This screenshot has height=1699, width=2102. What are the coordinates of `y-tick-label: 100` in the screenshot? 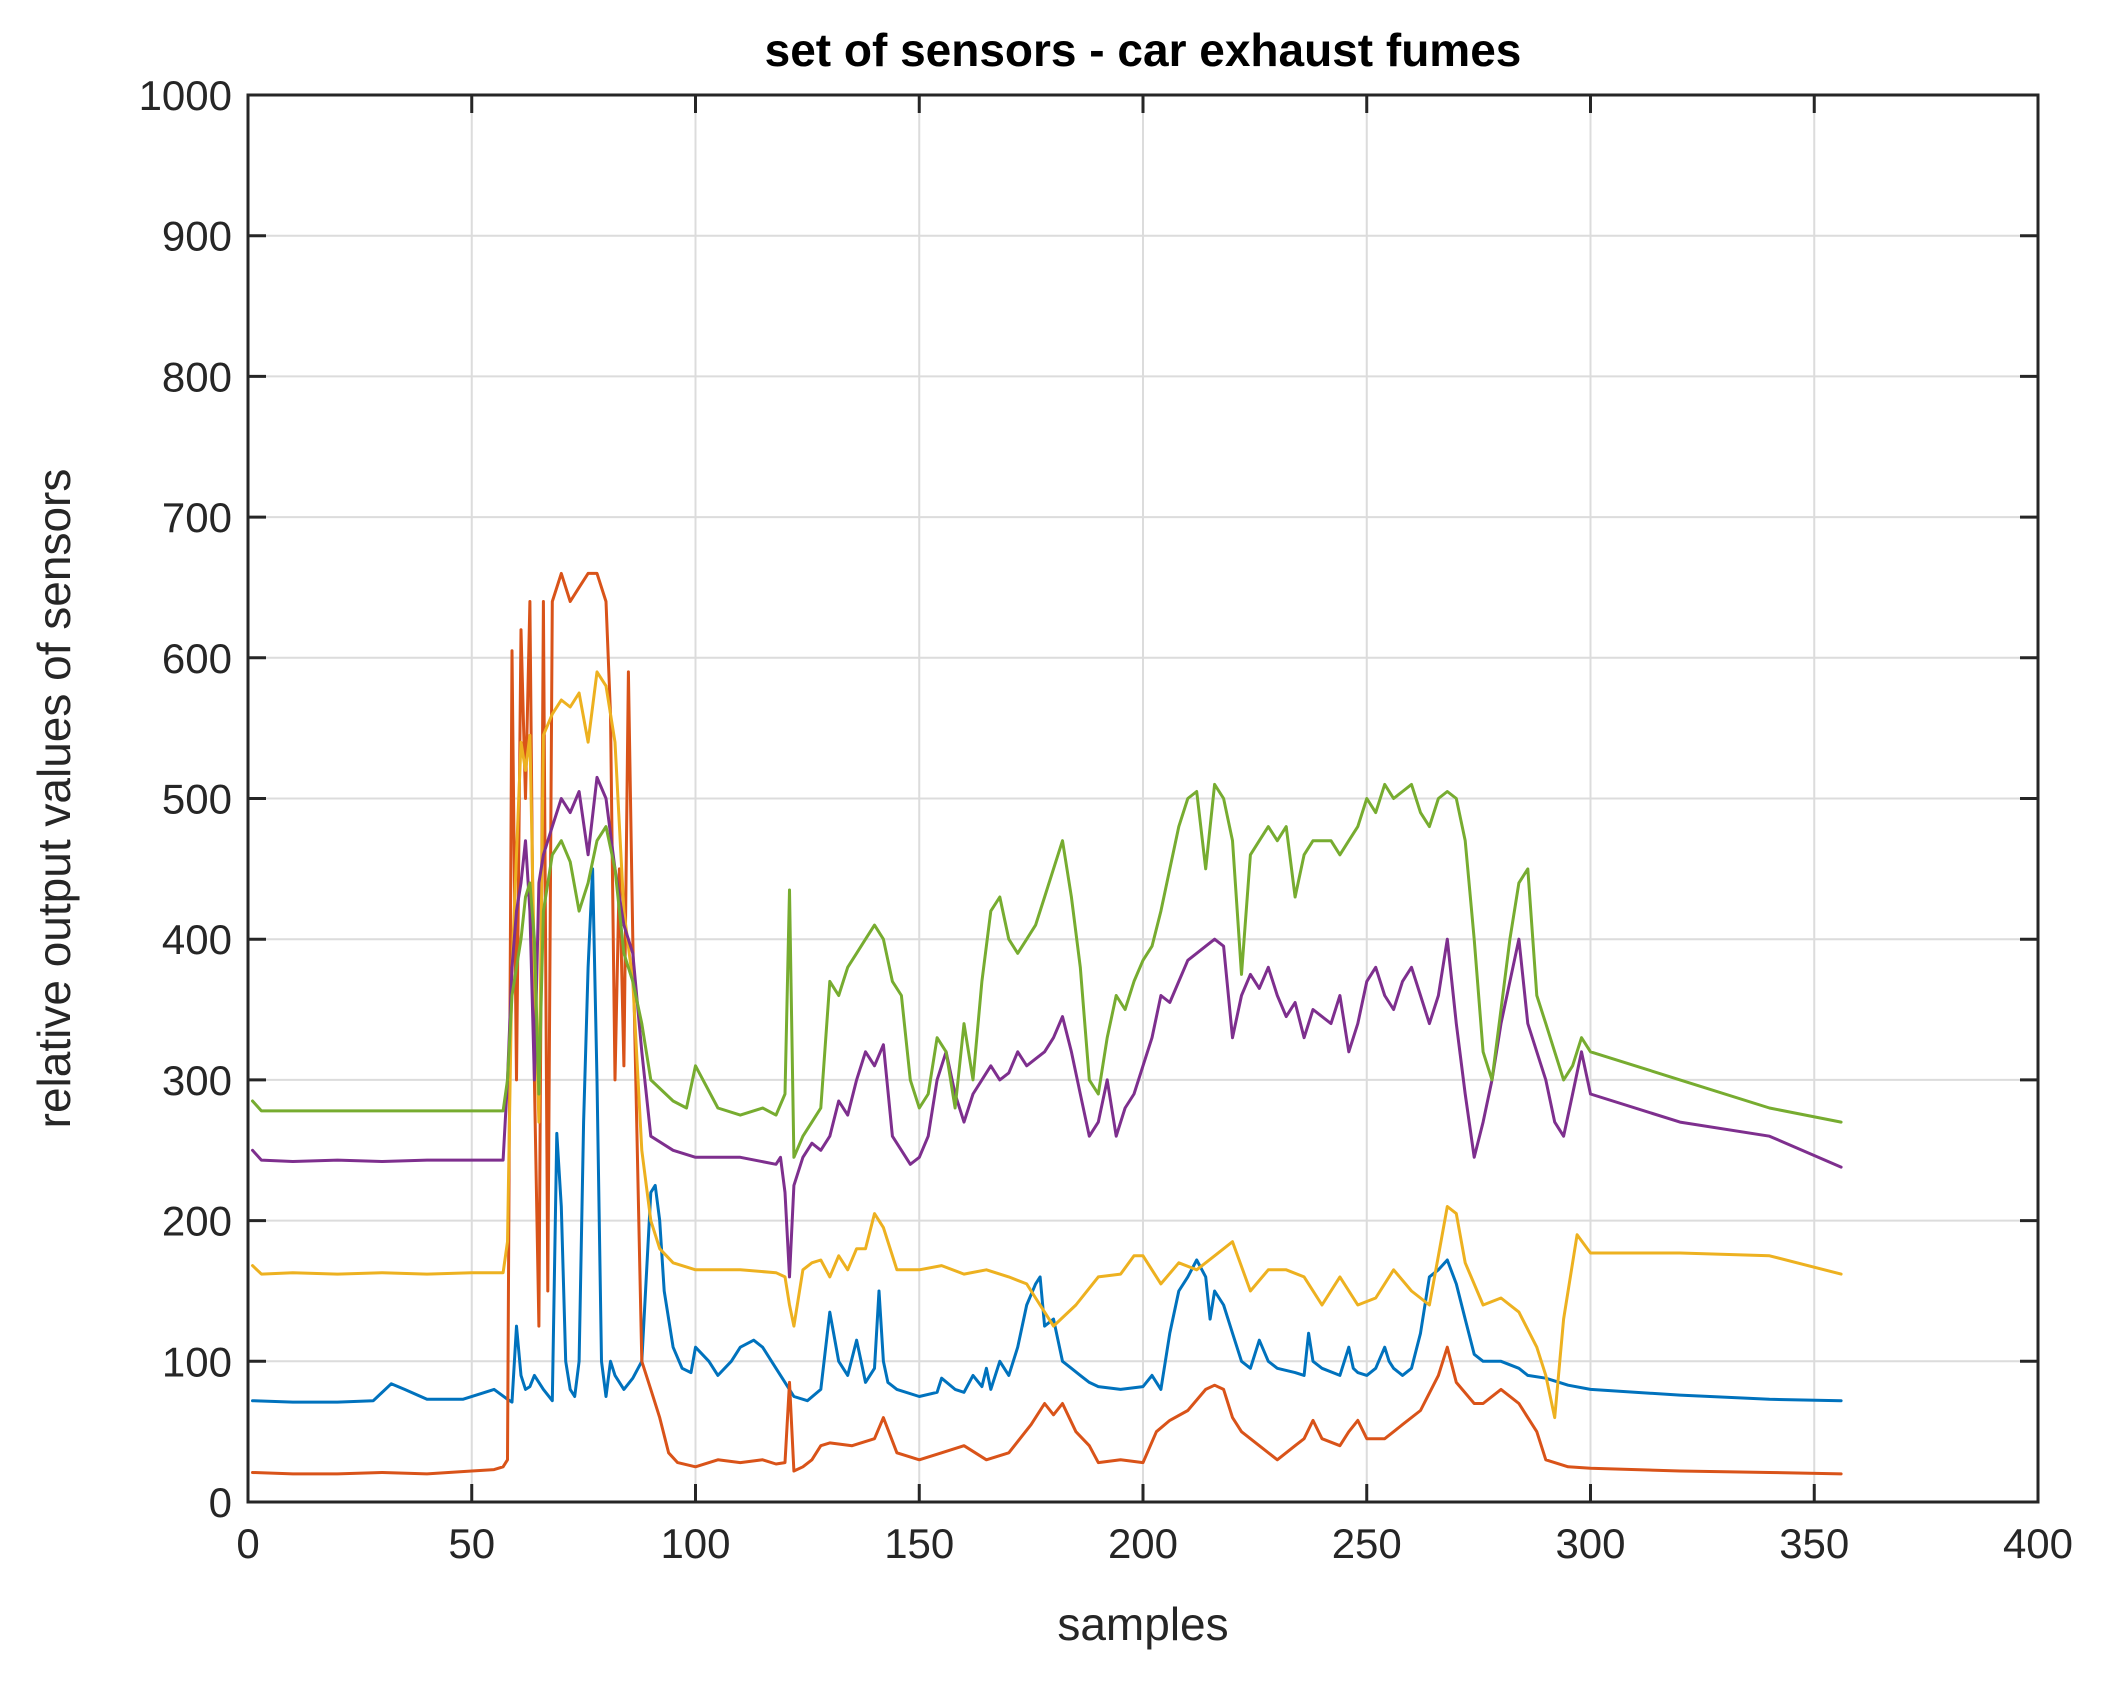 It's located at (197, 1361).